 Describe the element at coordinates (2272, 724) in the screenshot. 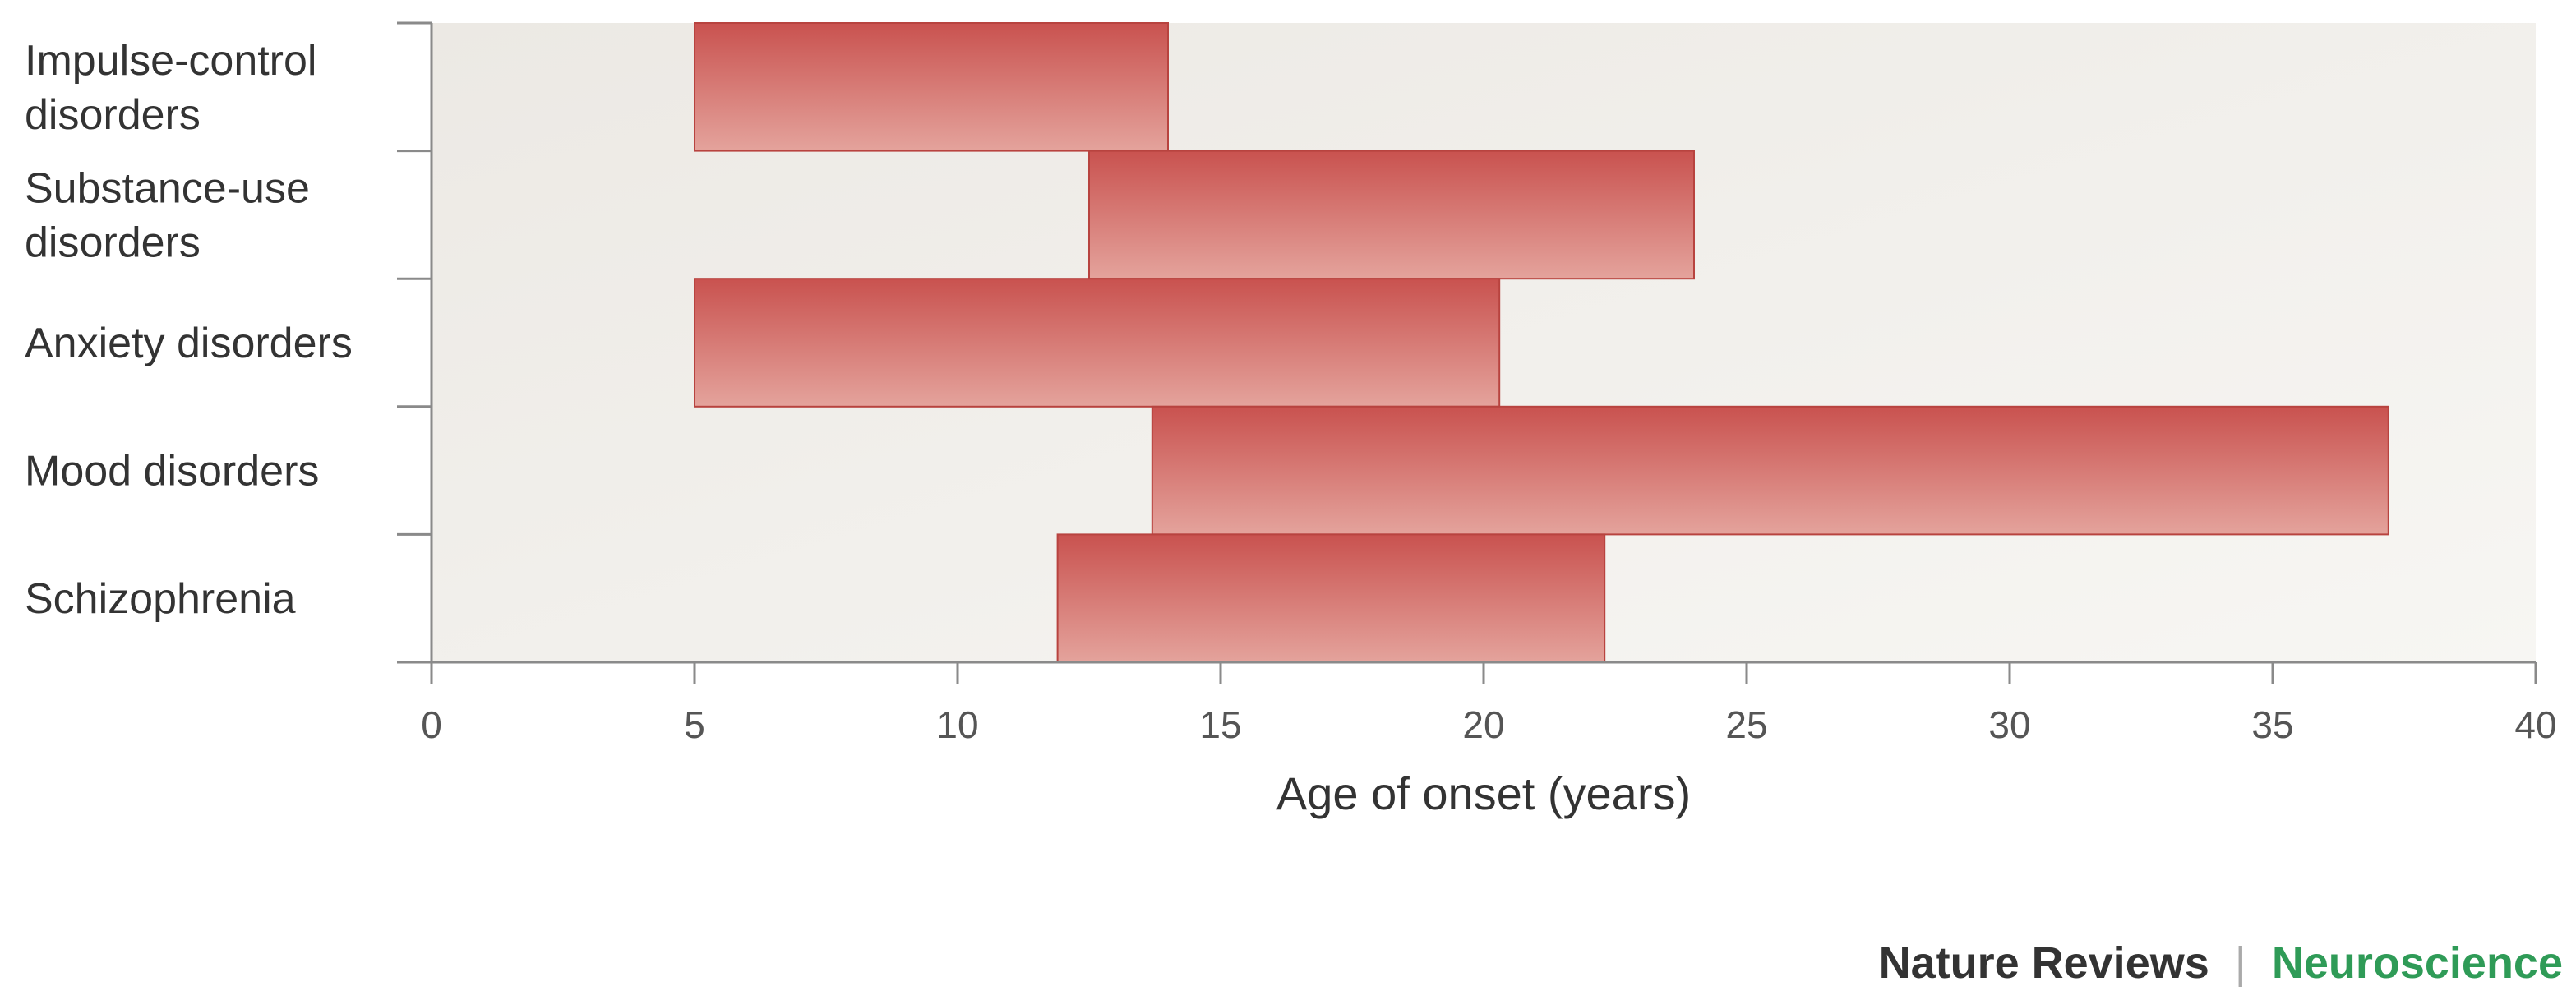

I see `x-tick-label: 35` at that location.